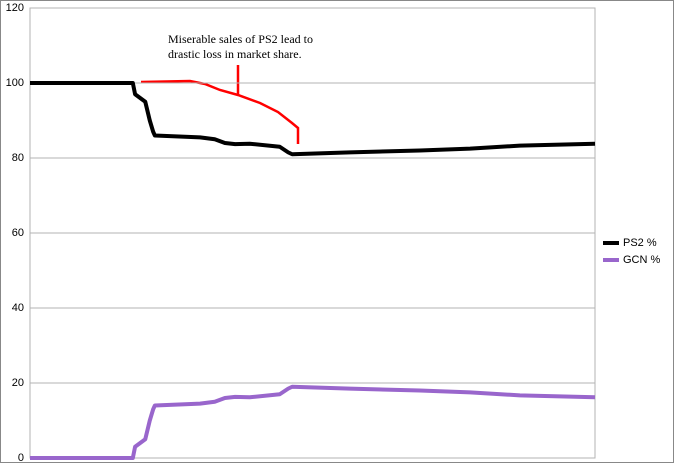 The image size is (674, 463). Describe the element at coordinates (18, 383) in the screenshot. I see `y-tick-label: 20` at that location.